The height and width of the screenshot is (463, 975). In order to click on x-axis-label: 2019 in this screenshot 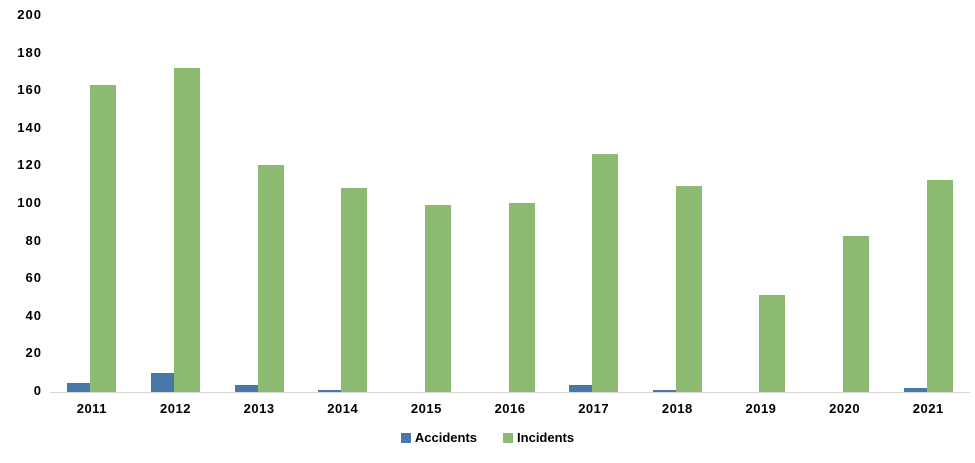, I will do `click(761, 408)`.